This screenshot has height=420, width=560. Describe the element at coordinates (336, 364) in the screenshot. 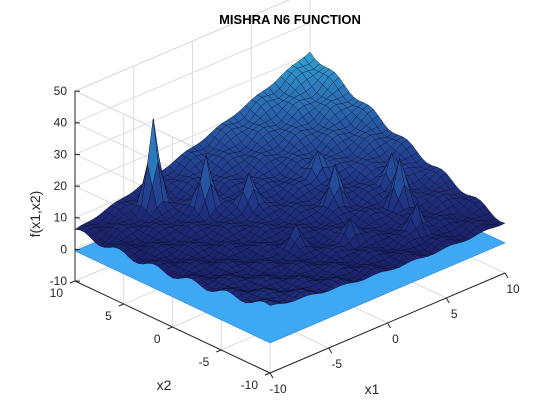

I see `x-tick-label: -5` at that location.